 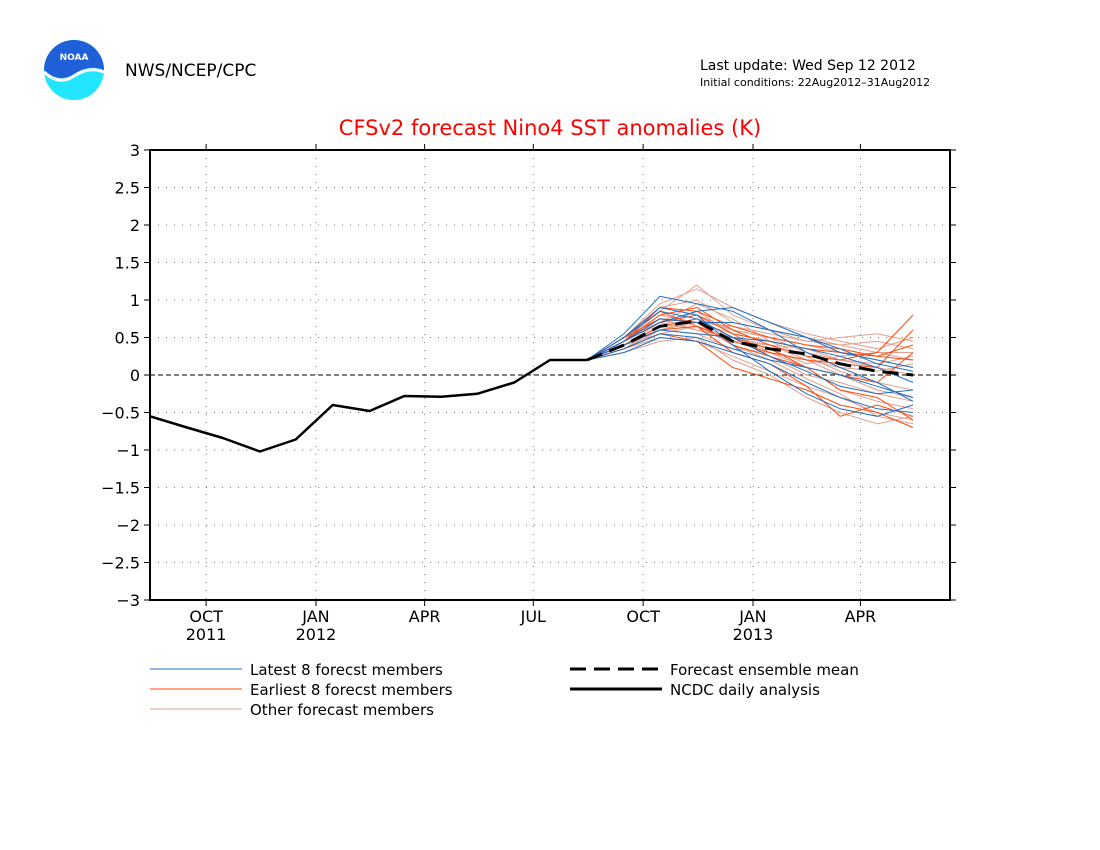 I want to click on legend-label-analysis: NCDC daily analysis, so click(x=745, y=690).